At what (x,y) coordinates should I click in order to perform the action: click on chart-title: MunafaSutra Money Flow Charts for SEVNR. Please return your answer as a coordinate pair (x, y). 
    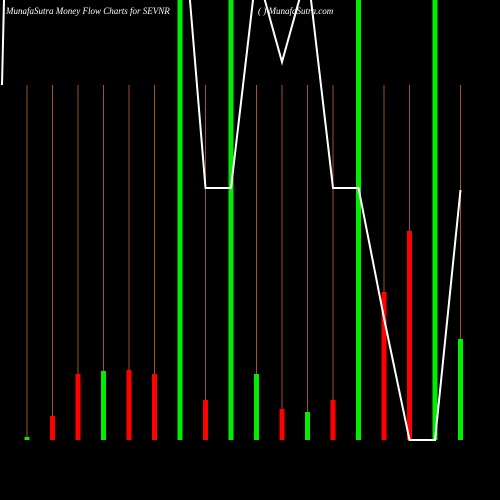
    Looking at the image, I should click on (87, 11).